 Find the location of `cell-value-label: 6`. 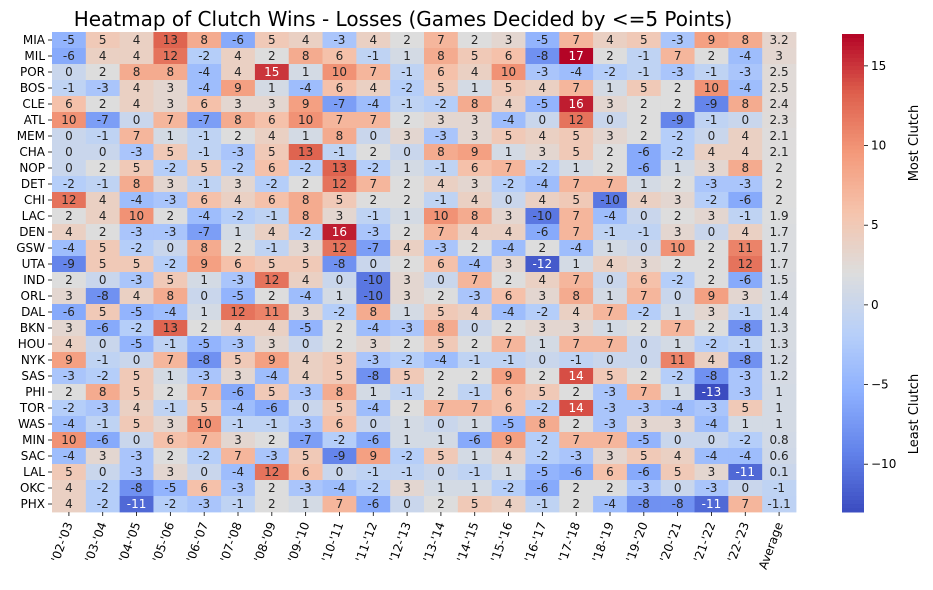

cell-value-label: 6 is located at coordinates (204, 488).